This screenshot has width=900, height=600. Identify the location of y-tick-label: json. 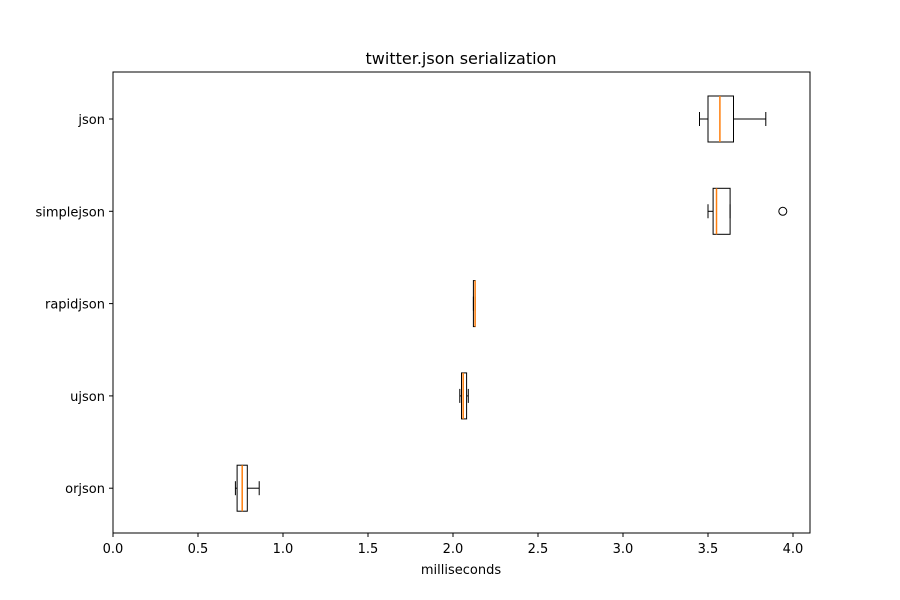
(91, 120).